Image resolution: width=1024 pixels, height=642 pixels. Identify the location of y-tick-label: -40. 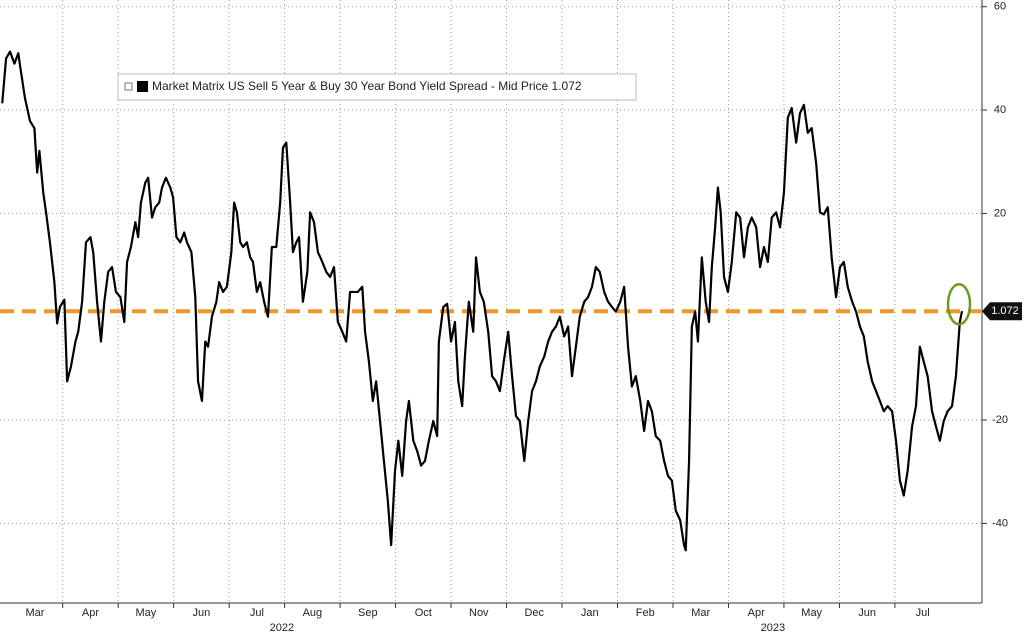
(1000, 523).